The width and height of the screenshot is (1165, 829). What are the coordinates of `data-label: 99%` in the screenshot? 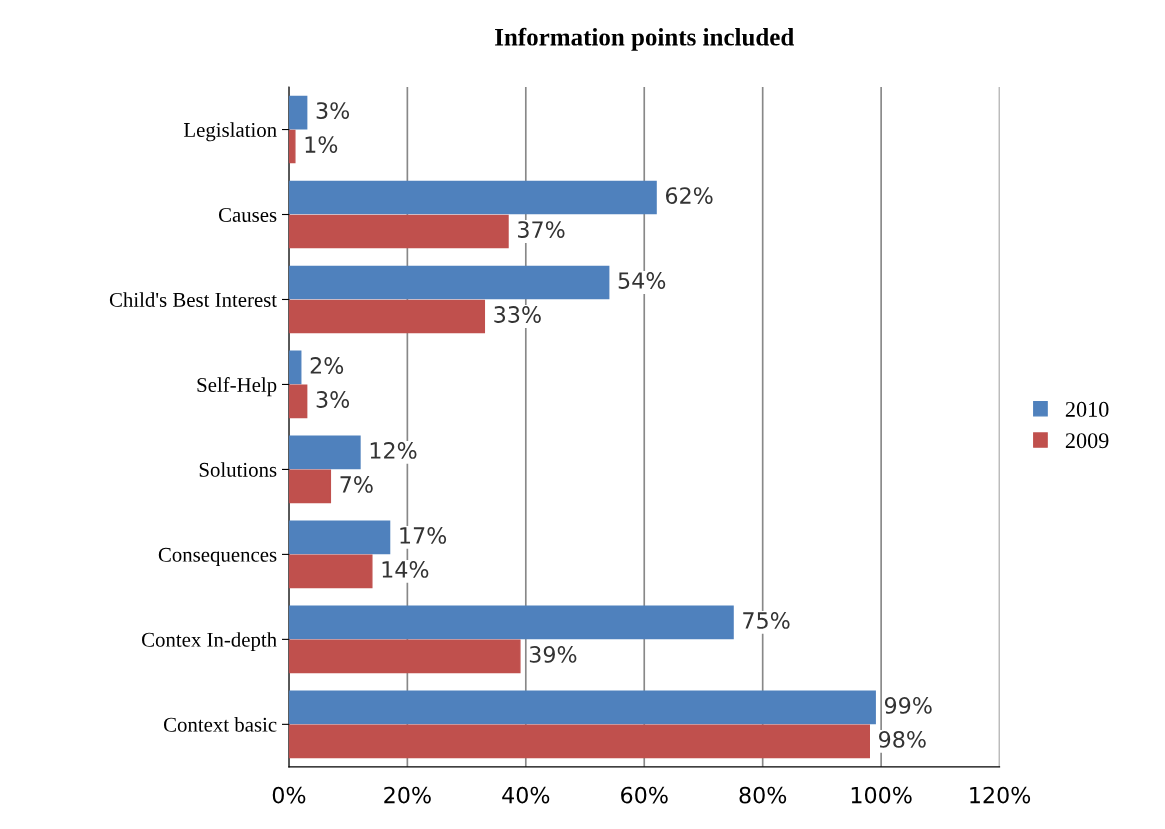 It's located at (908, 705).